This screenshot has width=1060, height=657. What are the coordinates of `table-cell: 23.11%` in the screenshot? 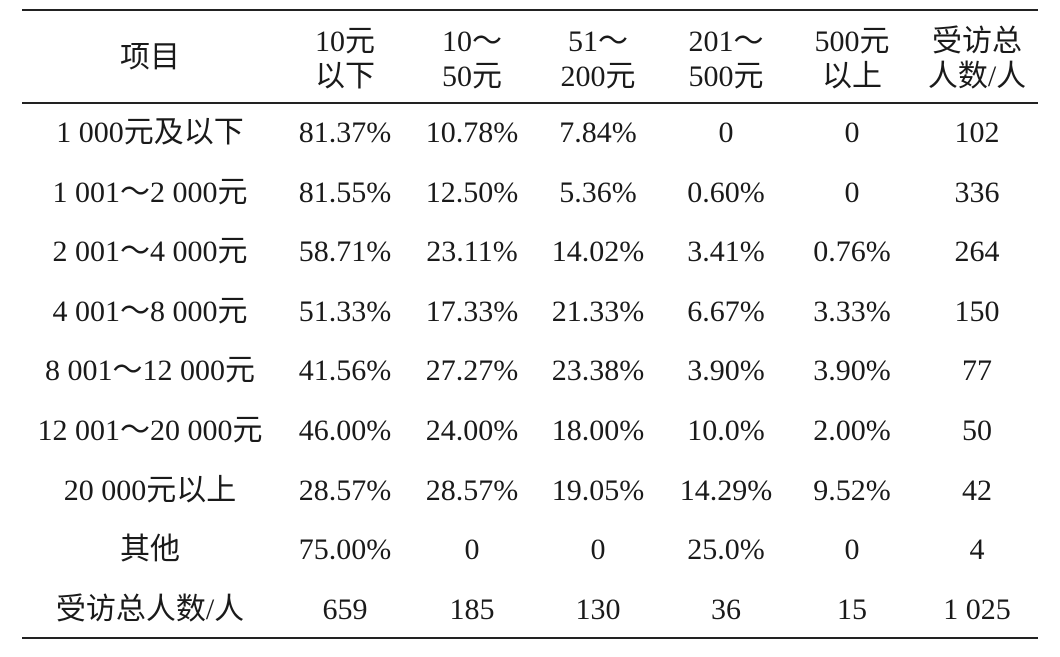 It's located at (472, 252).